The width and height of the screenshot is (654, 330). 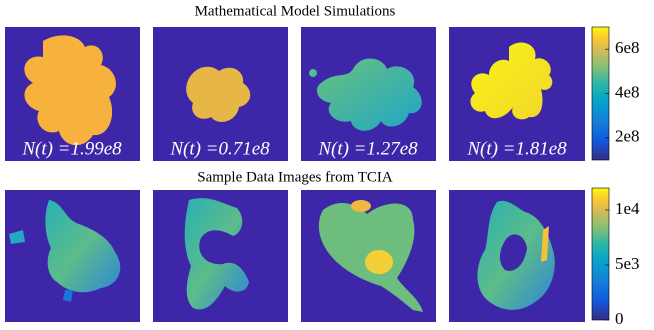 What do you see at coordinates (219, 148) in the screenshot?
I see `panel-caption: N(t) =0.71e8` at bounding box center [219, 148].